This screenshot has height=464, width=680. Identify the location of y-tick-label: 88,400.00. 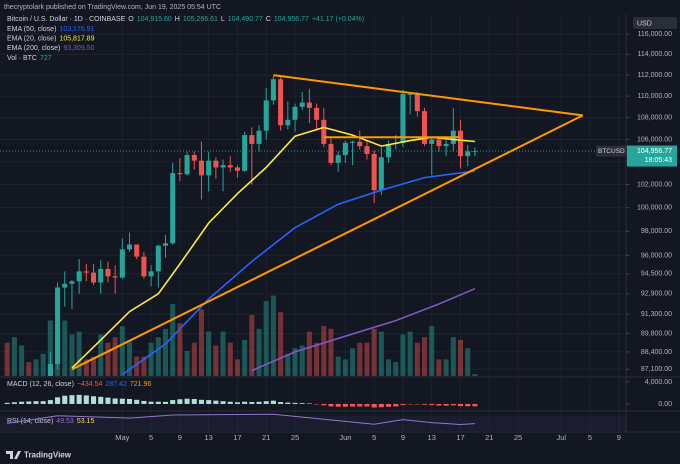
(656, 352).